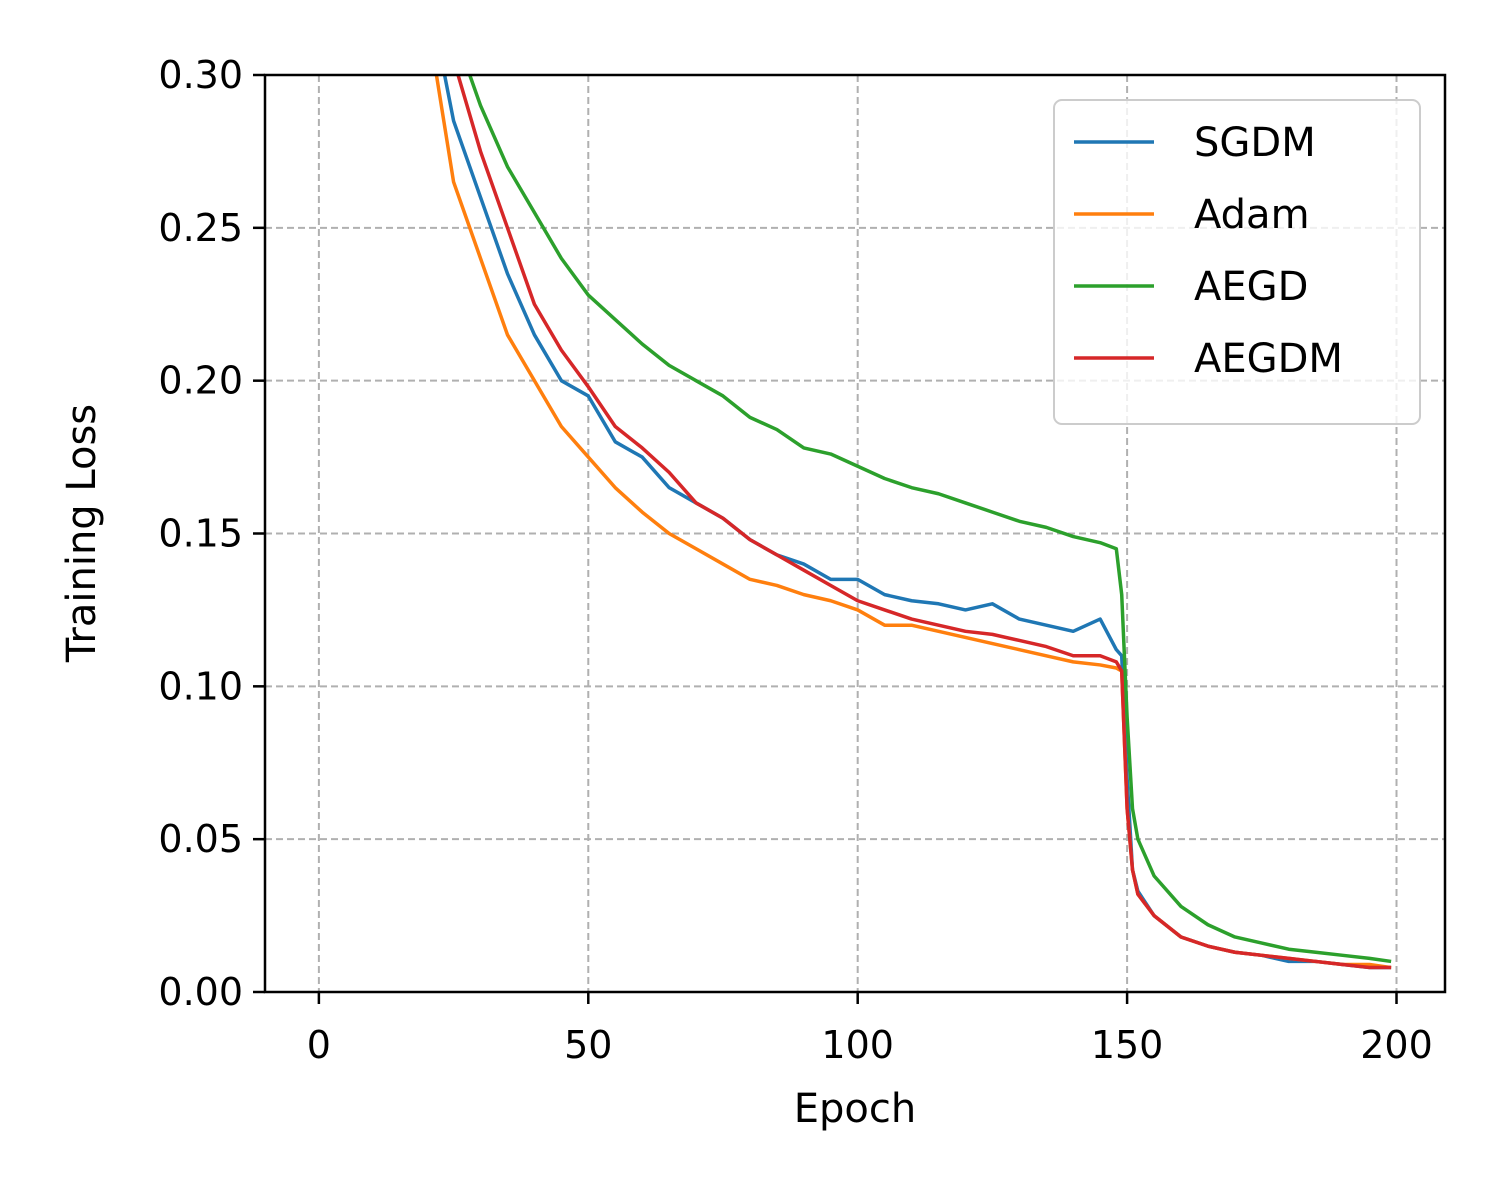 This screenshot has height=1204, width=1500. I want to click on legend: SGDM Adam AEGD AEGDM, so click(1237, 262).